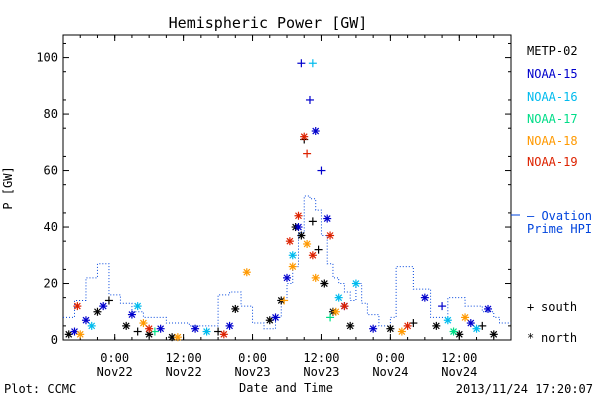 This screenshot has width=600, height=400. What do you see at coordinates (552, 97) in the screenshot?
I see `legend-noaa-16: NOAA-16` at bounding box center [552, 97].